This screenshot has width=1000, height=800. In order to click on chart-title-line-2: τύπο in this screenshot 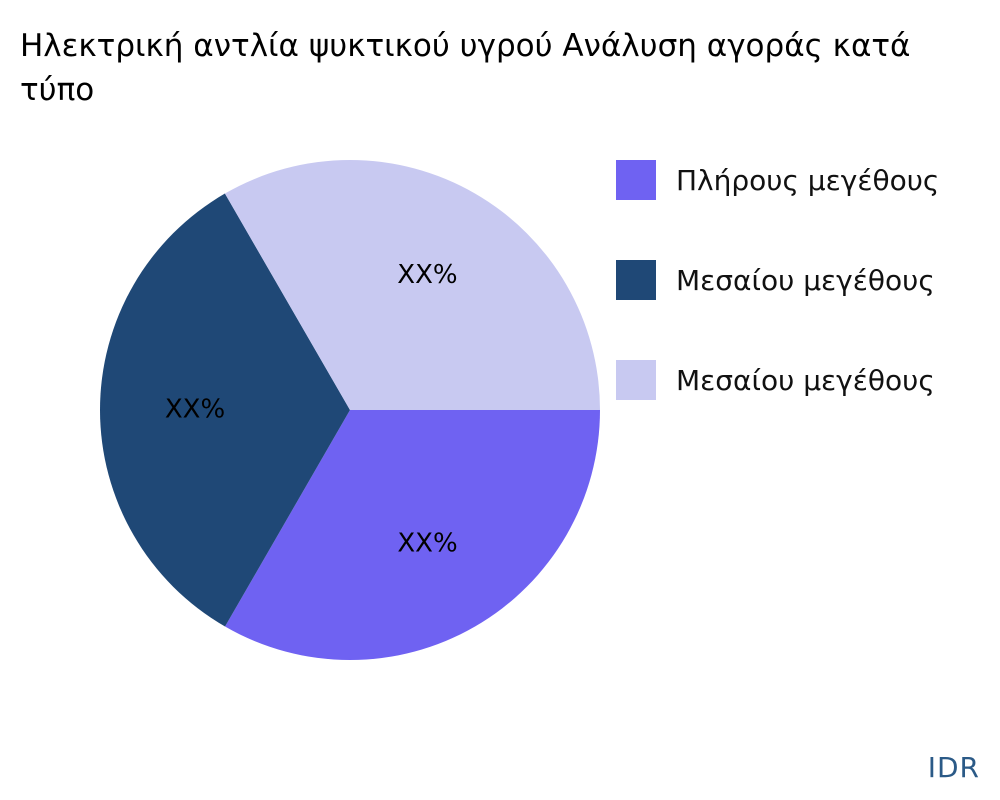, I will do `click(57, 90)`.